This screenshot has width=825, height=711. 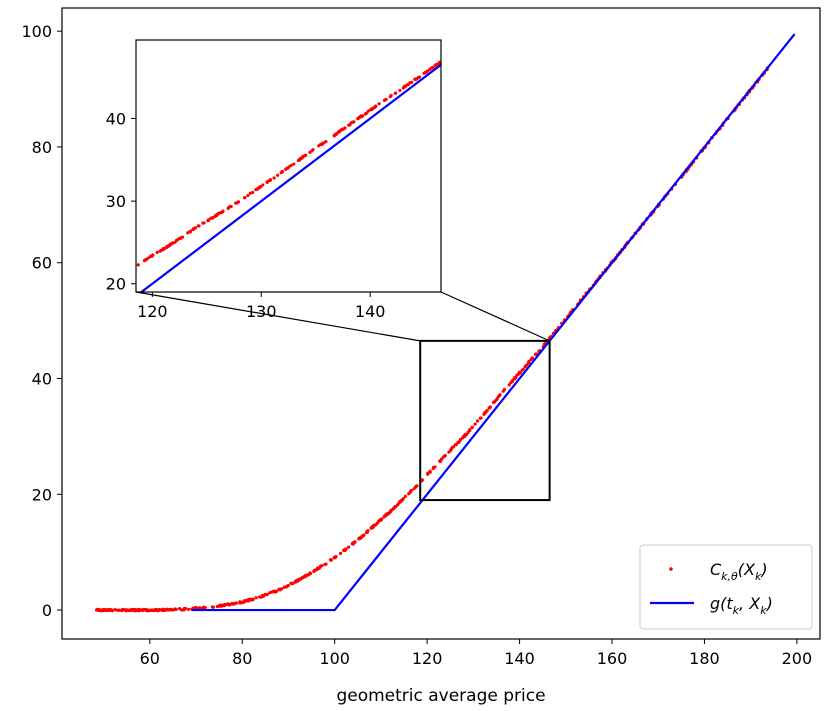 What do you see at coordinates (427, 658) in the screenshot?
I see `x-tick-label: 120` at bounding box center [427, 658].